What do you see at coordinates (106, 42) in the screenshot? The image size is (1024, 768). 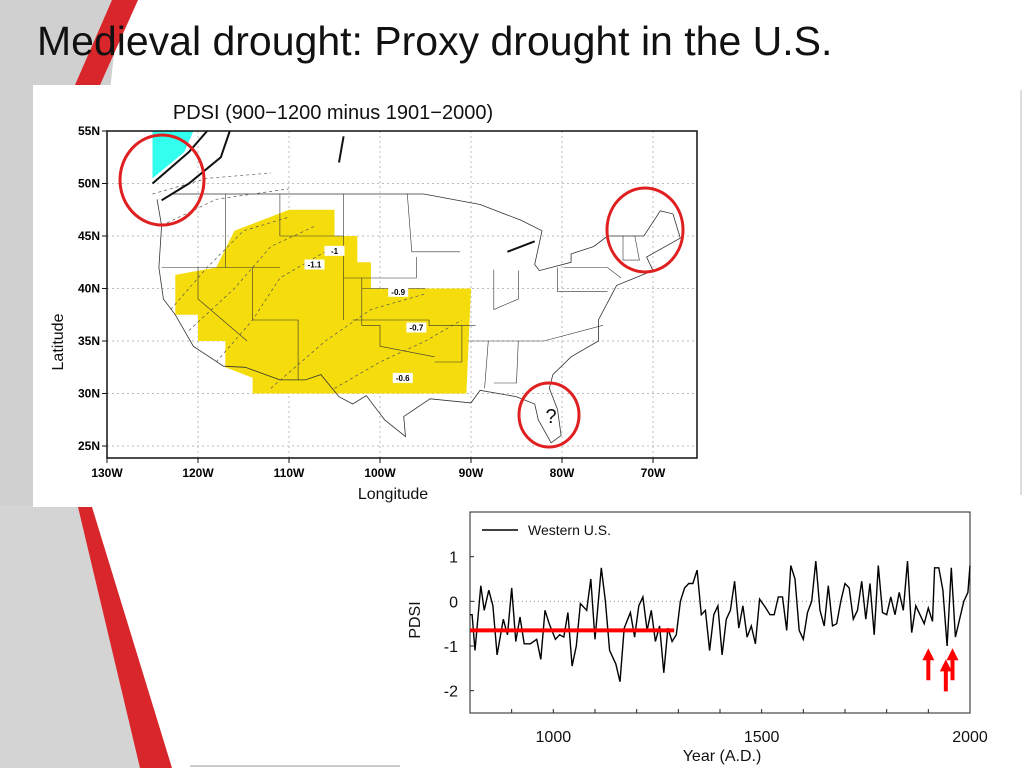 I see `red-stripe-top` at bounding box center [106, 42].